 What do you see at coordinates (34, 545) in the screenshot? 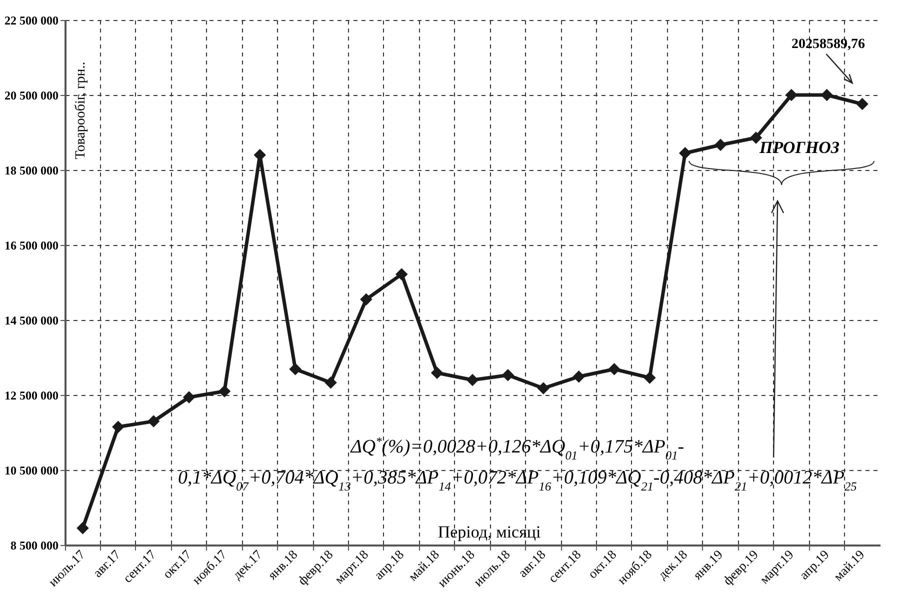
I see `y-tick-label: 8 500 000` at bounding box center [34, 545].